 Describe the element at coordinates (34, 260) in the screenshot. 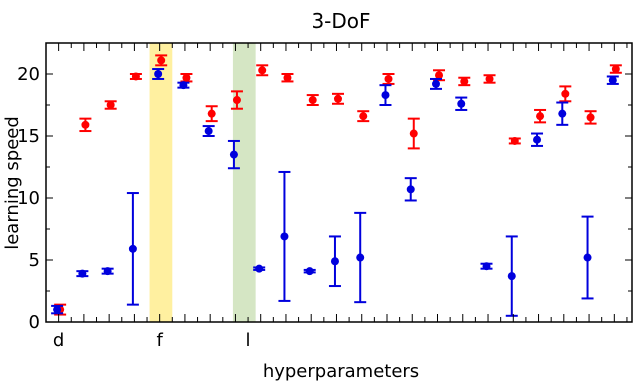

I see `y-tick-label: 5` at that location.